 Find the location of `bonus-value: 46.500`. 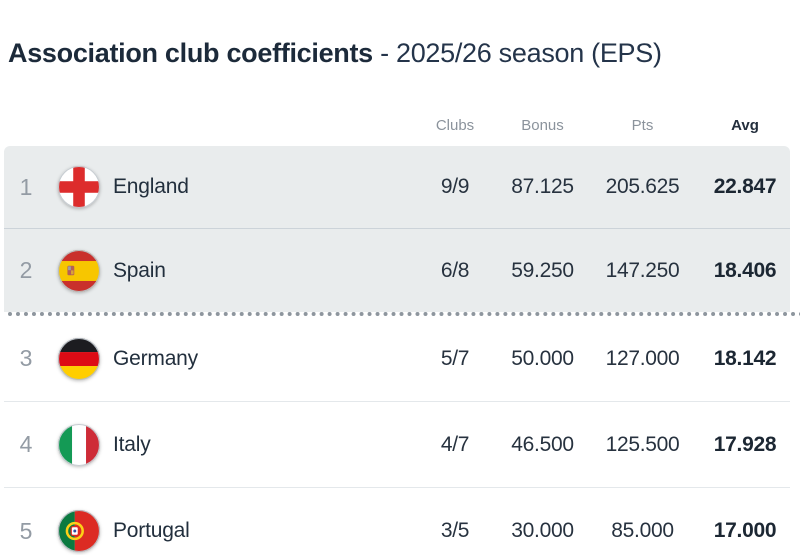

bonus-value: 46.500 is located at coordinates (542, 444).